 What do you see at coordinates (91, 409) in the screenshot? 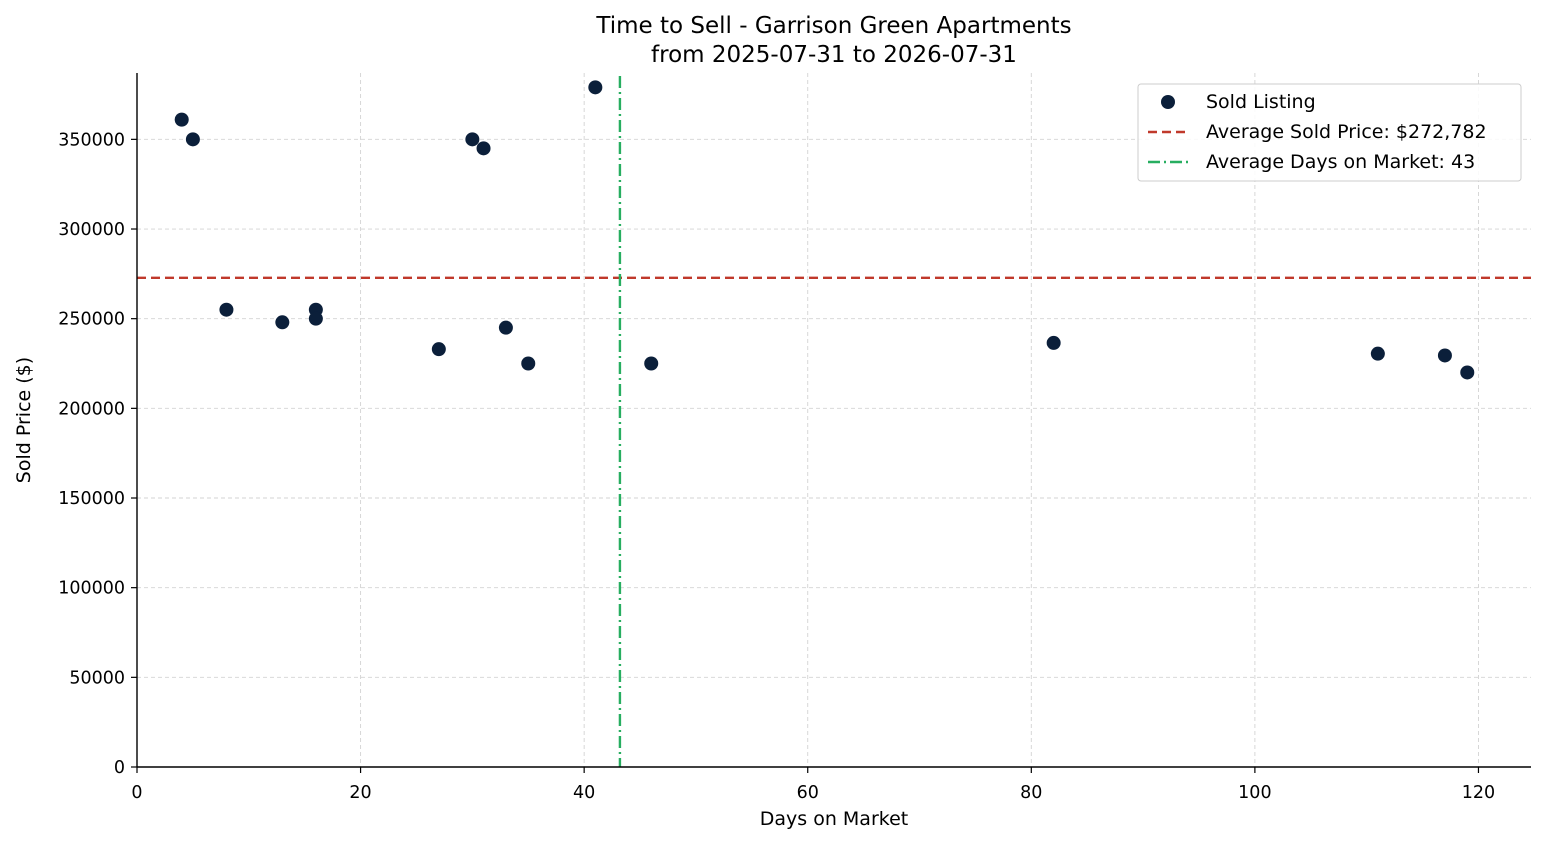
I see `y-tick-label: 200000` at bounding box center [91, 409].